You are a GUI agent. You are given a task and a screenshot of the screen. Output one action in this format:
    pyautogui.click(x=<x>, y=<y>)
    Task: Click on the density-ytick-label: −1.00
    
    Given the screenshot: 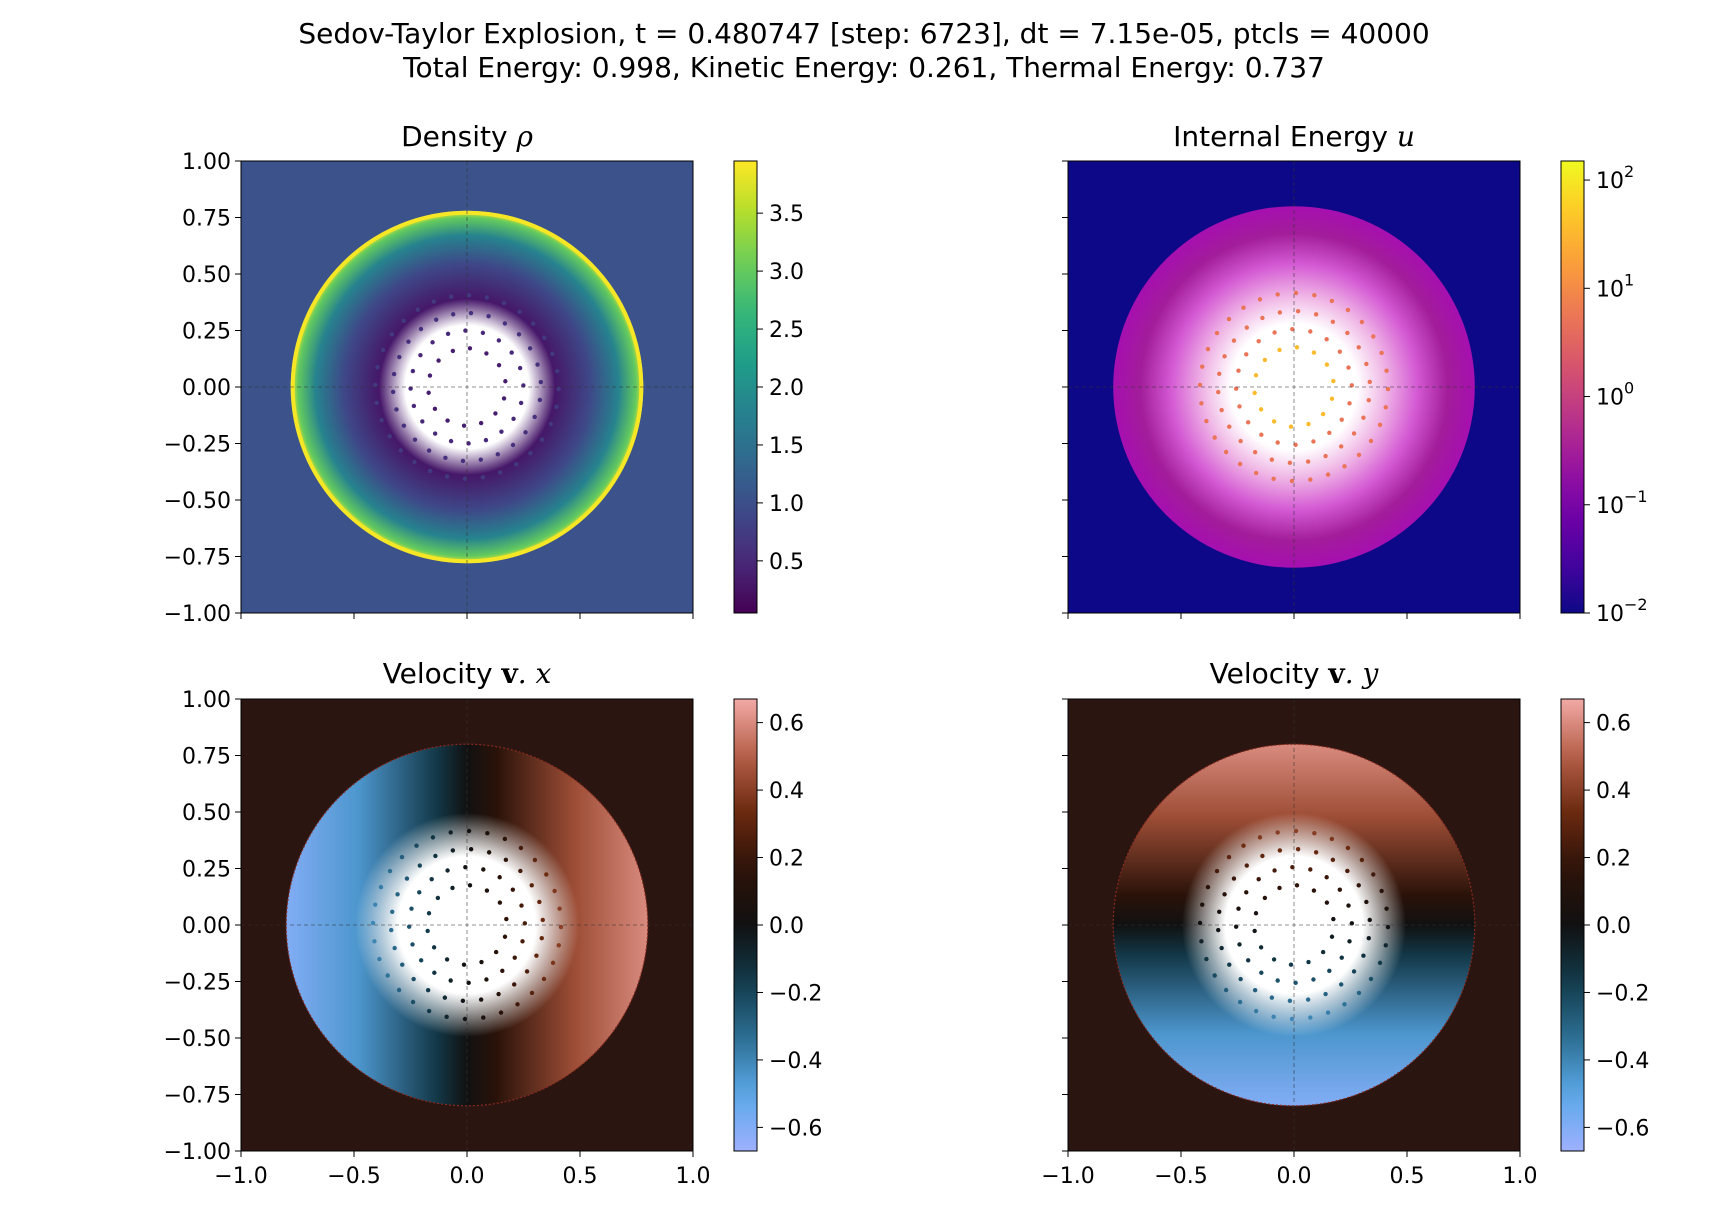 What is the action you would take?
    pyautogui.click(x=197, y=614)
    